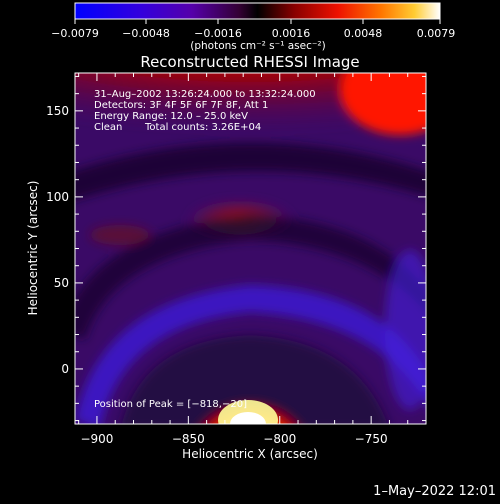 The height and width of the screenshot is (504, 500). I want to click on y-tick-label: 50, so click(61, 283).